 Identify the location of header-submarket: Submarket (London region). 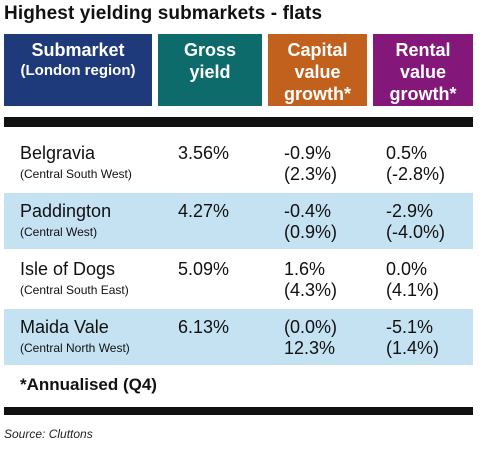
(78, 70).